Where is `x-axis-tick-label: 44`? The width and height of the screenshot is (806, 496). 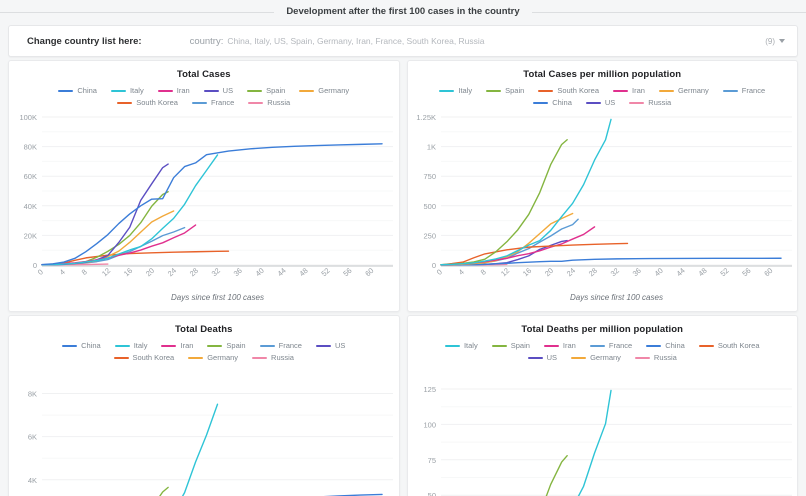
x-axis-tick-label: 44 is located at coordinates (680, 272).